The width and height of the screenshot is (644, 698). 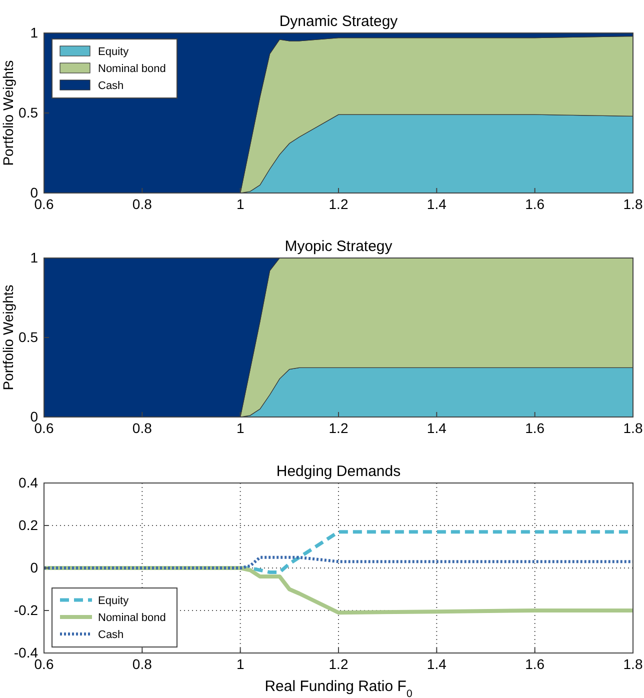 What do you see at coordinates (338, 688) in the screenshot?
I see `x-axis-title: Real Funding Ratio F$_{0}$` at bounding box center [338, 688].